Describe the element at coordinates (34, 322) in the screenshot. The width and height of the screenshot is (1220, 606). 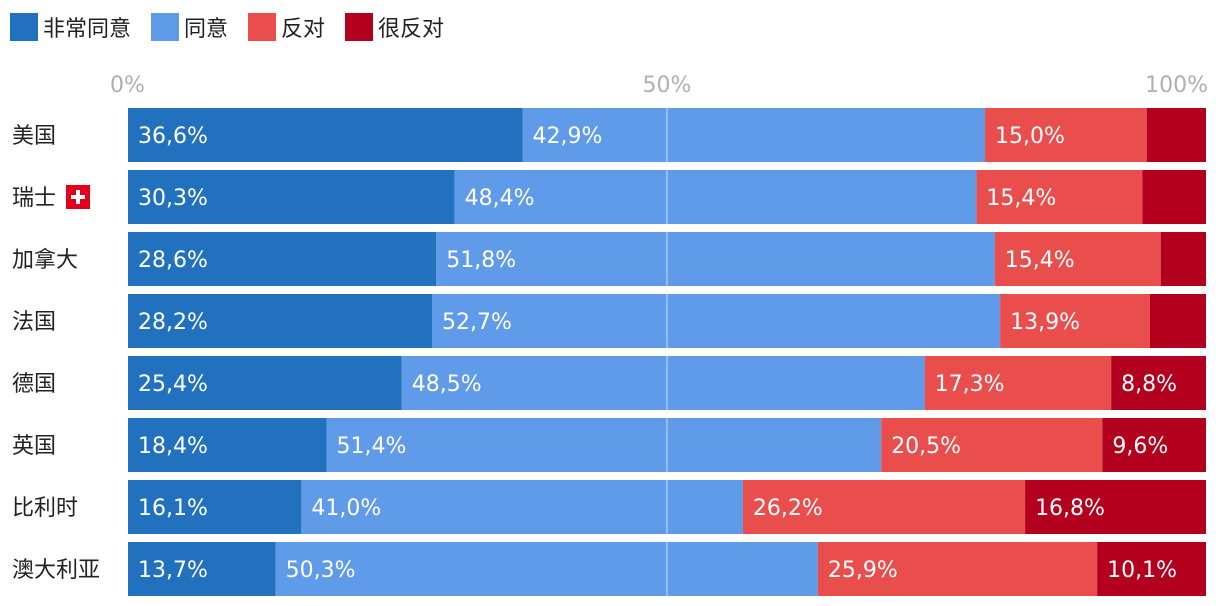
I see `category-label: 法国` at that location.